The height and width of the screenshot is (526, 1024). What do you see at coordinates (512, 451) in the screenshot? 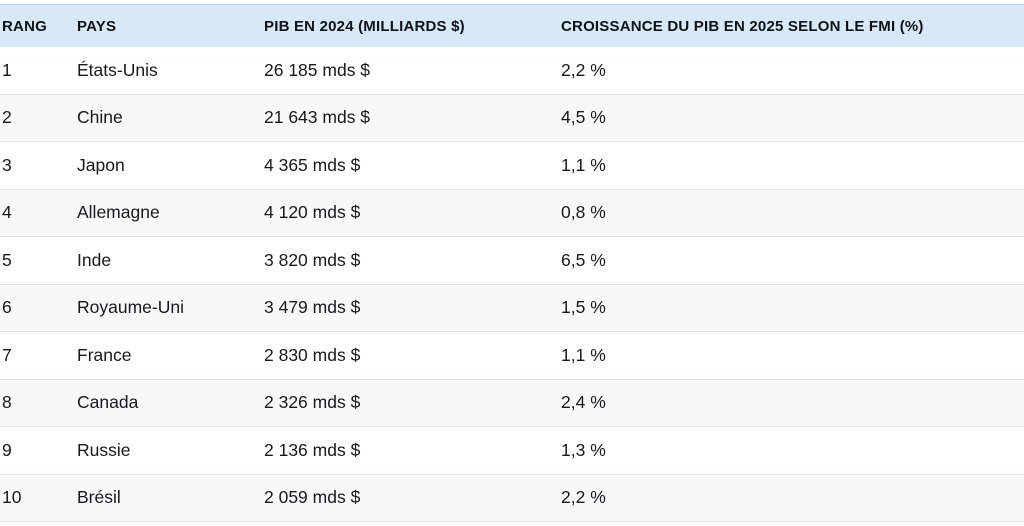
I see `table-row: 9 Russie 2 136 mds $ 1,3 %` at bounding box center [512, 451].